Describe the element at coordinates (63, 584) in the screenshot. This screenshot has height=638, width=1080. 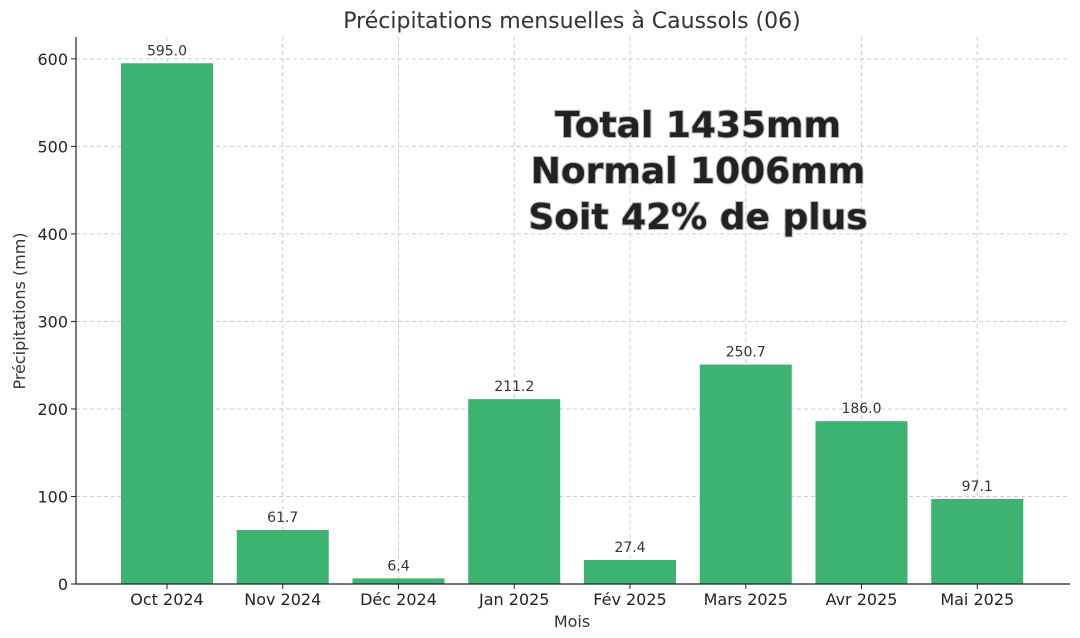
I see `y-tick-label: 0` at that location.